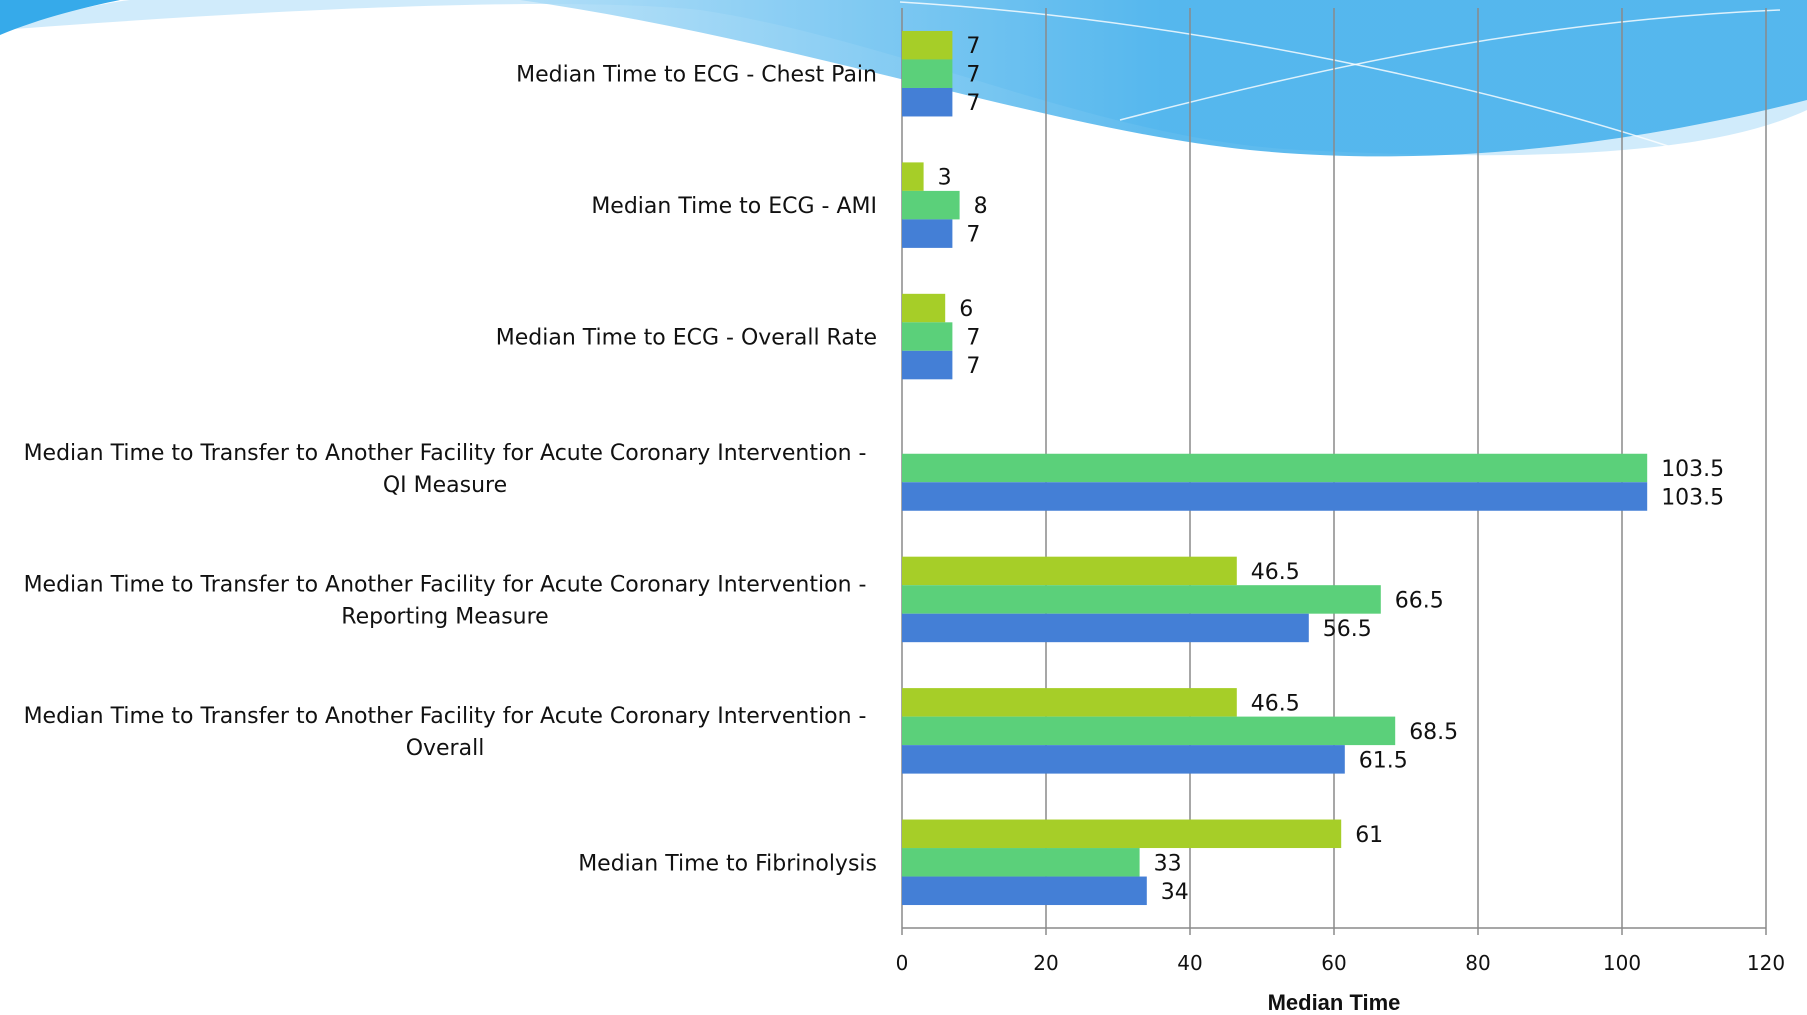 The image size is (1807, 1015). Describe the element at coordinates (1189, 963) in the screenshot. I see `x-tick-label: 40` at that location.